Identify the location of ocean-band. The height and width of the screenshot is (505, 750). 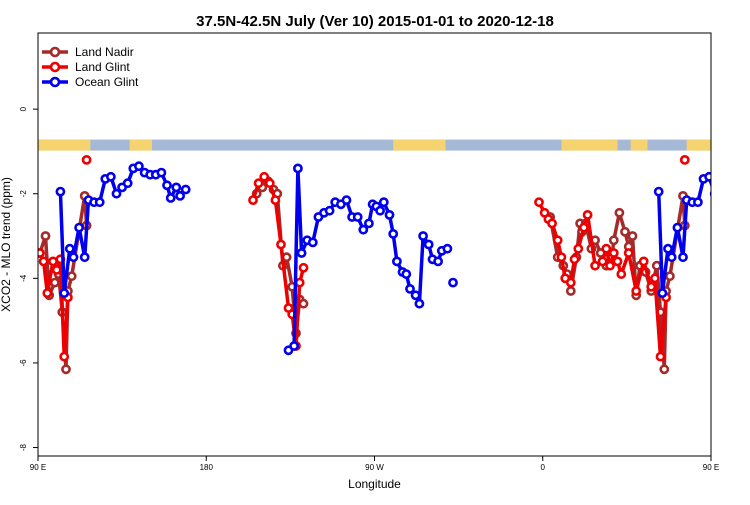
(374, 145).